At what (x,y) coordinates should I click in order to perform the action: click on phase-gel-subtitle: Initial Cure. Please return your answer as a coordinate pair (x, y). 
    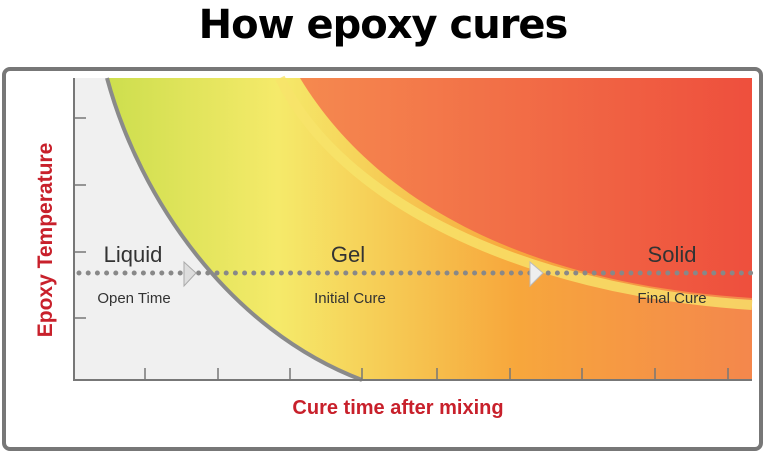
    Looking at the image, I should click on (350, 298).